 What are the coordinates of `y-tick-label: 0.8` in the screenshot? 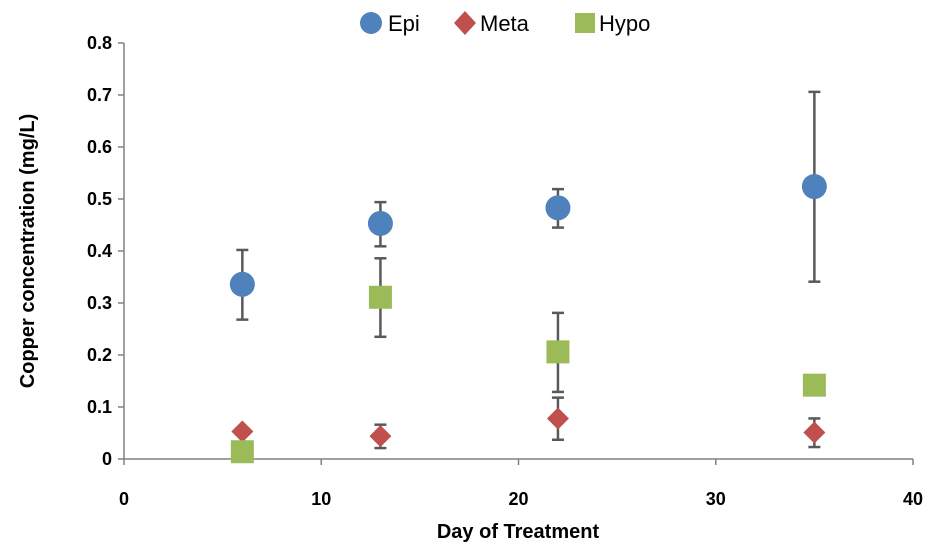 It's located at (99, 43).